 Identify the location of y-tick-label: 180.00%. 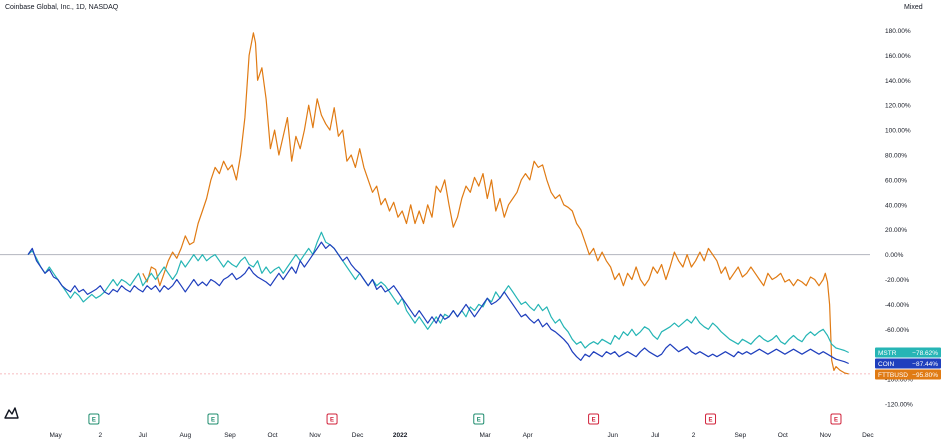
(898, 31).